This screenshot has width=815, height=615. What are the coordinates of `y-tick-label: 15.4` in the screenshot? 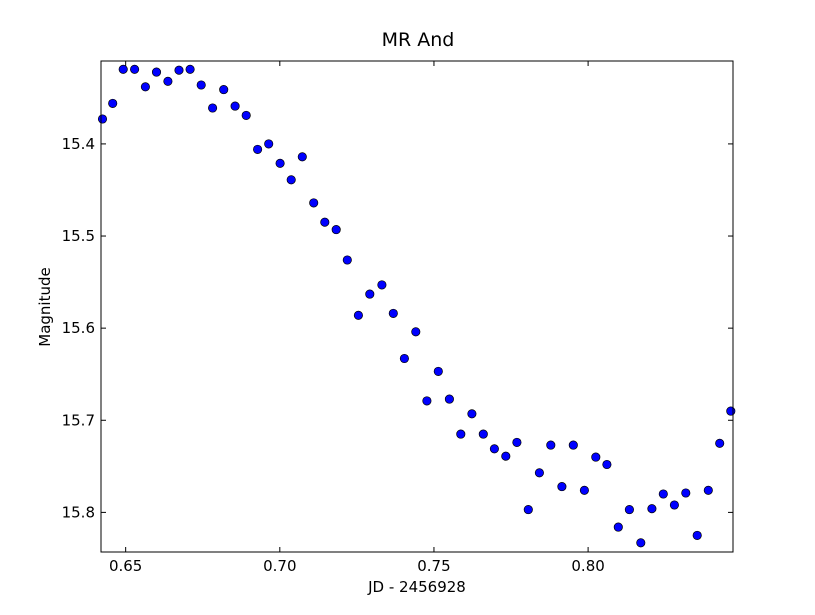 It's located at (78, 144).